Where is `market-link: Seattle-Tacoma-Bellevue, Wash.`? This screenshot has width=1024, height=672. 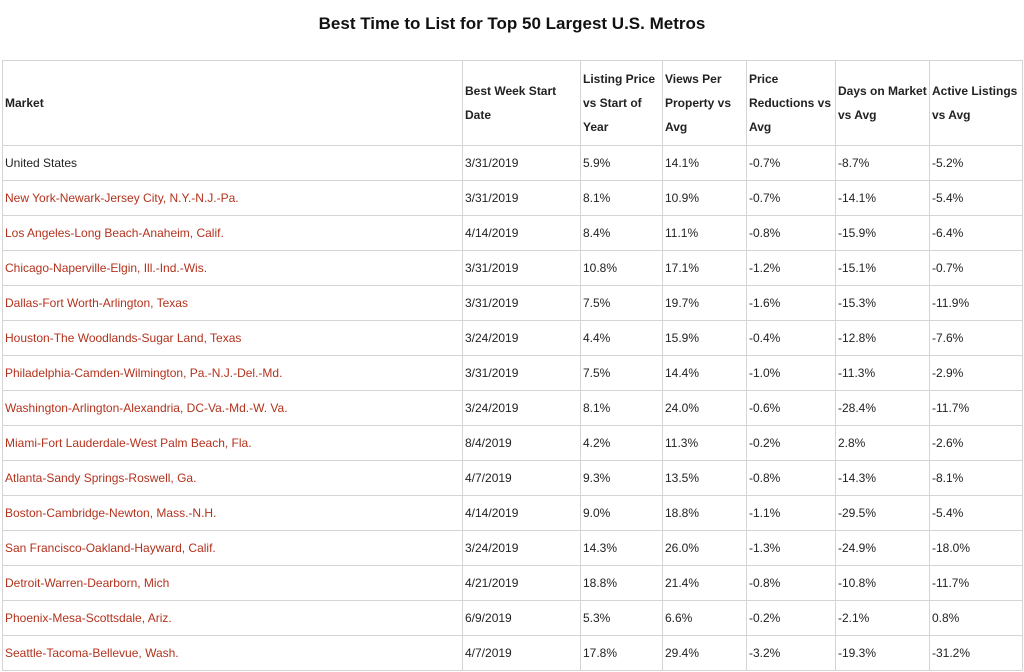
market-link: Seattle-Tacoma-Bellevue, Wash. is located at coordinates (92, 653).